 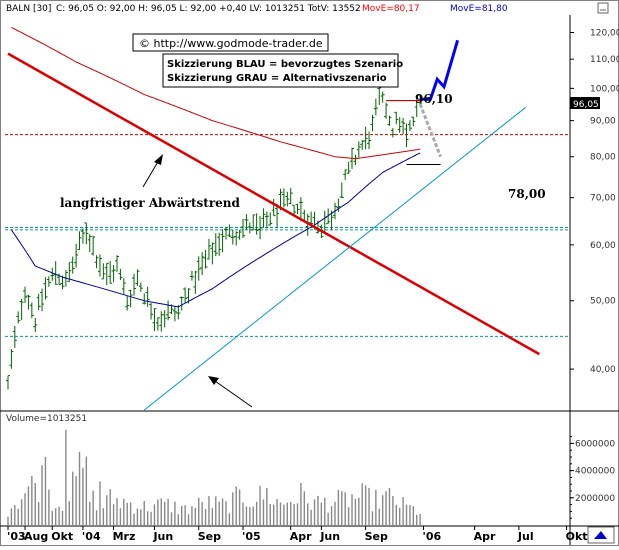 What do you see at coordinates (251, 536) in the screenshot?
I see `time-tick-label: '05` at bounding box center [251, 536].